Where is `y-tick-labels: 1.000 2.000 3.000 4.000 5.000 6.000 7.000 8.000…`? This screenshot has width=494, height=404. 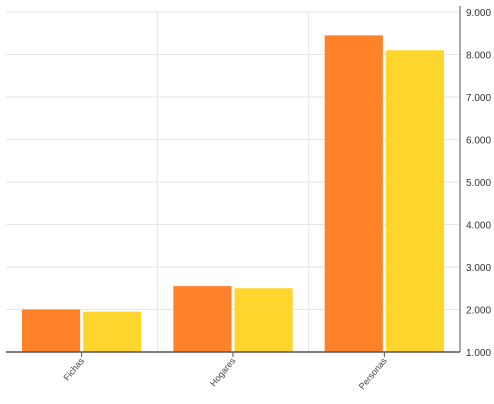 y-tick-labels: 1.000 2.000 3.000 4.000 5.000 6.000 7.000 8.000… is located at coordinates (478, 183).